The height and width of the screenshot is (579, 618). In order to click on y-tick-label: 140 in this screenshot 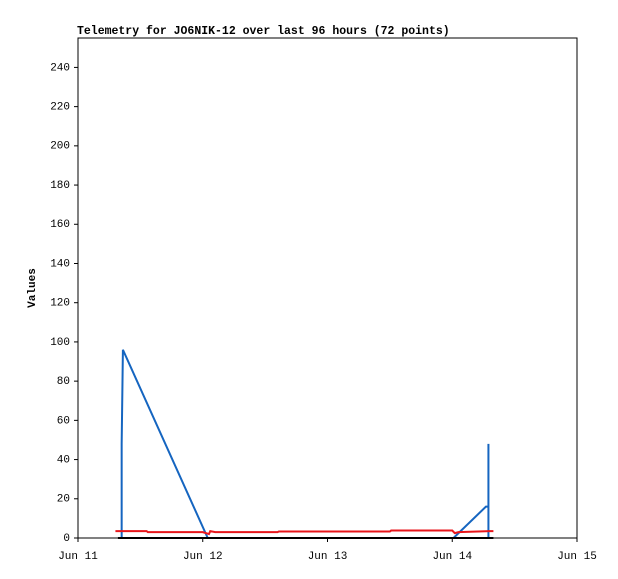, I will do `click(60, 264)`.